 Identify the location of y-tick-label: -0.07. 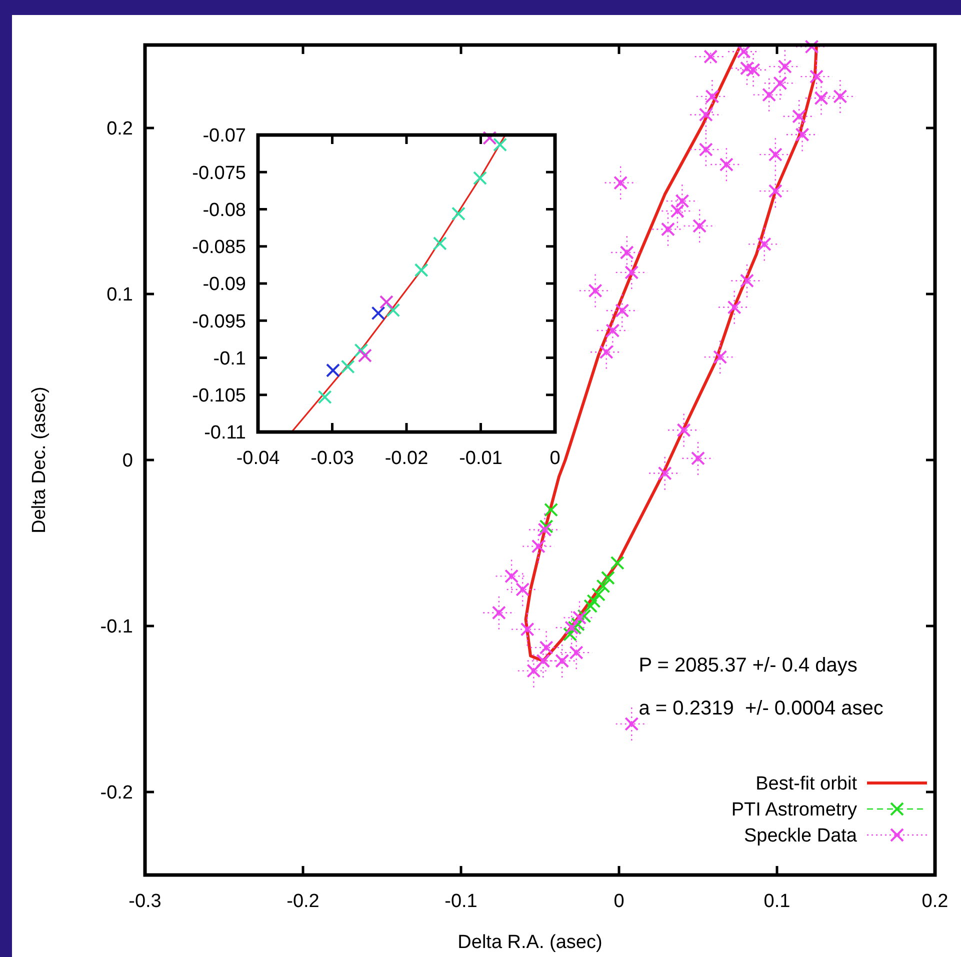
(224, 136).